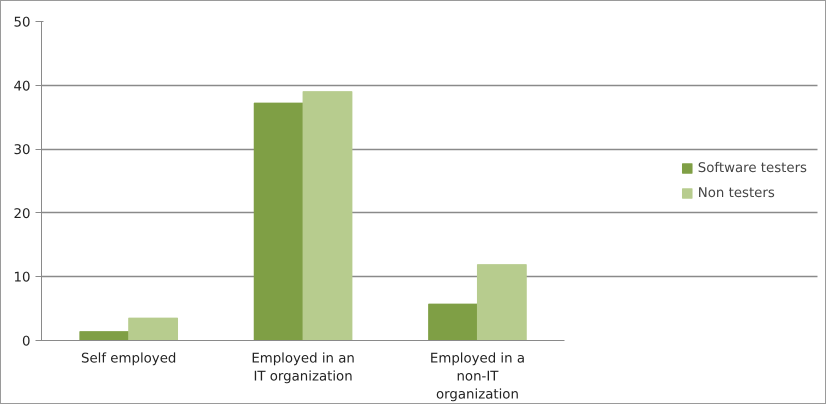 Image resolution: width=832 pixels, height=410 pixels. I want to click on x-tick-label: Employed in an IT organization, so click(303, 368).